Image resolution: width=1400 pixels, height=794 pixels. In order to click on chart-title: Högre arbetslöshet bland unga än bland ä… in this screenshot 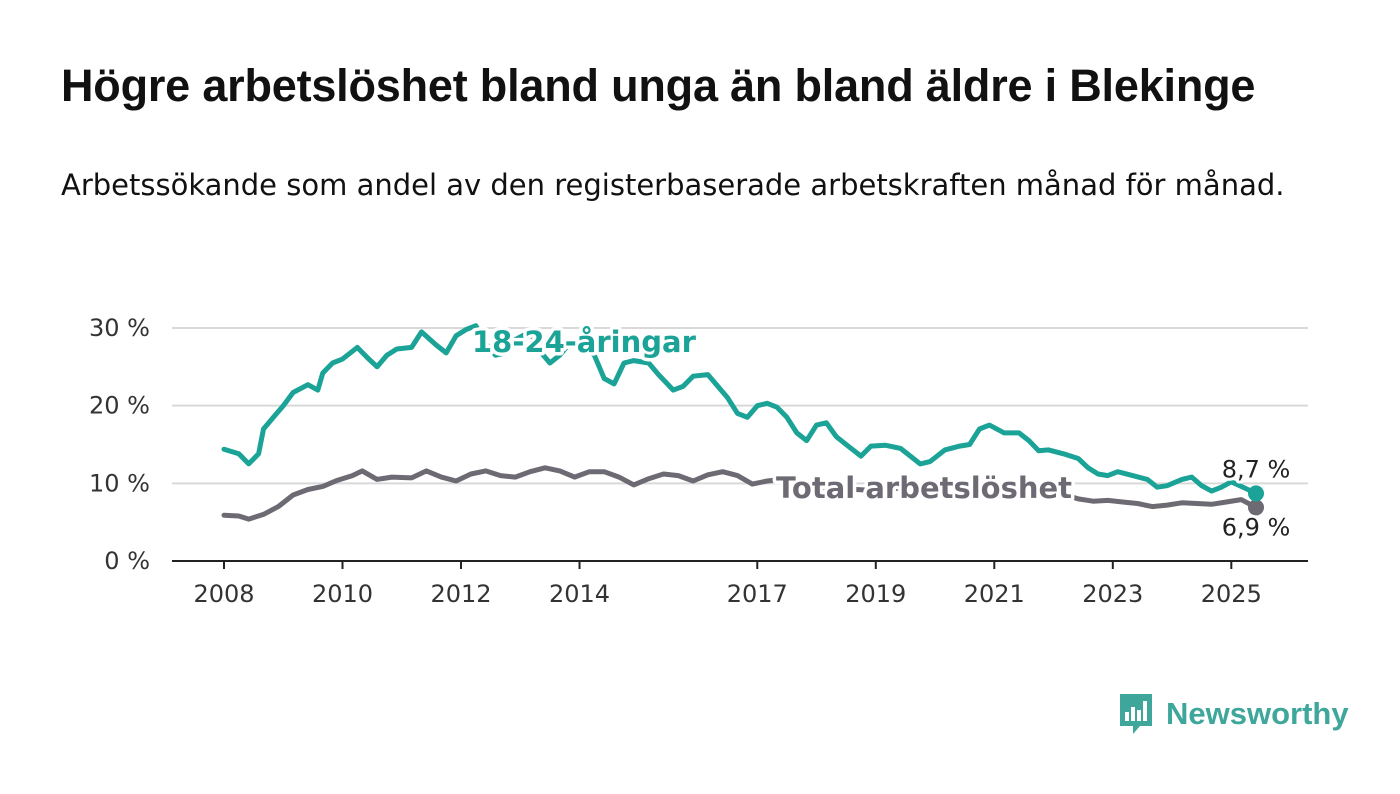, I will do `click(658, 85)`.